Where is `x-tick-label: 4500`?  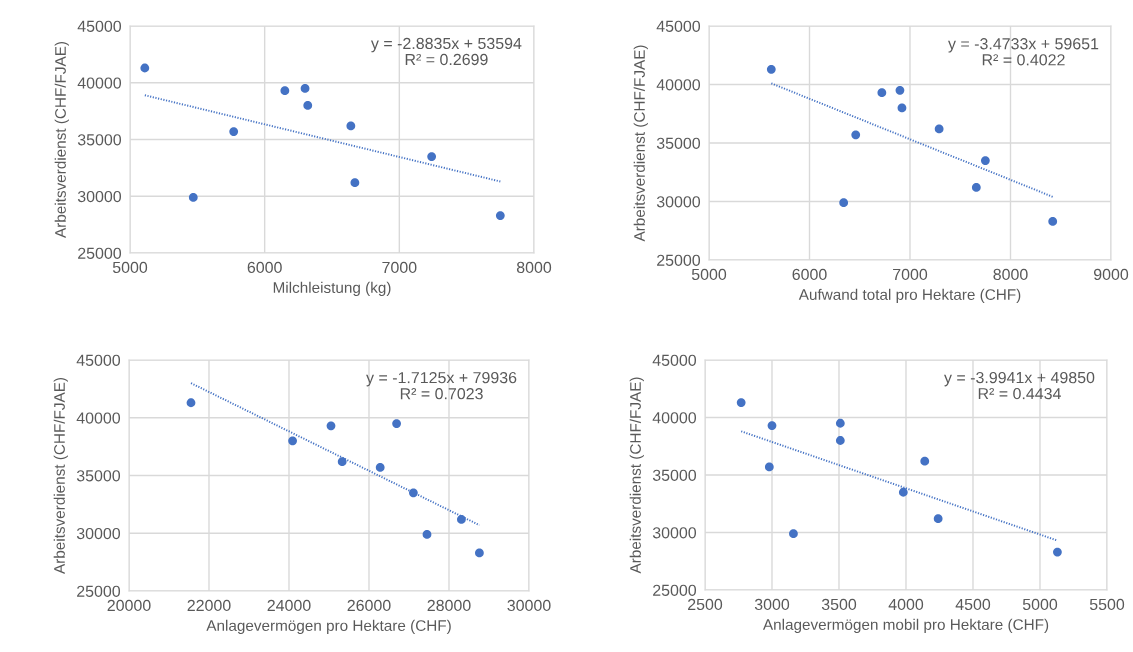
x-tick-label: 4500 is located at coordinates (973, 604).